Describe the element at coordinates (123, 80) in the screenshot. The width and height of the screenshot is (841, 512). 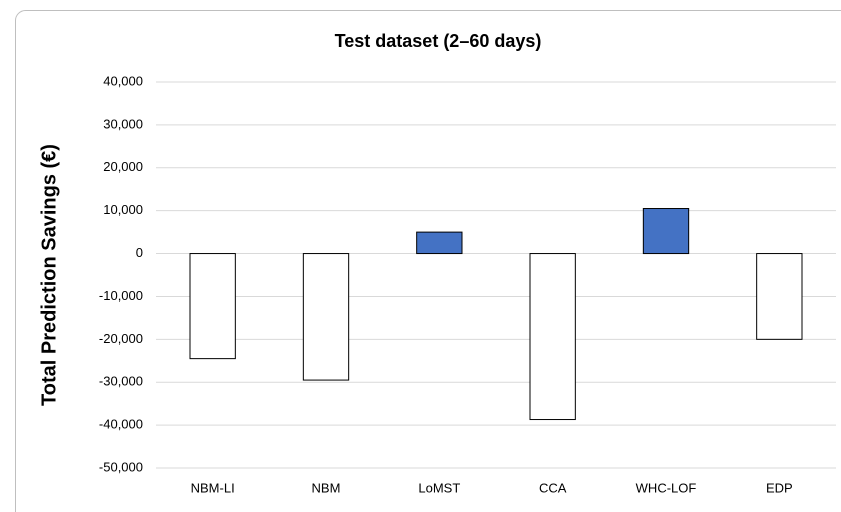
I see `y-tick-label: 40,000` at that location.